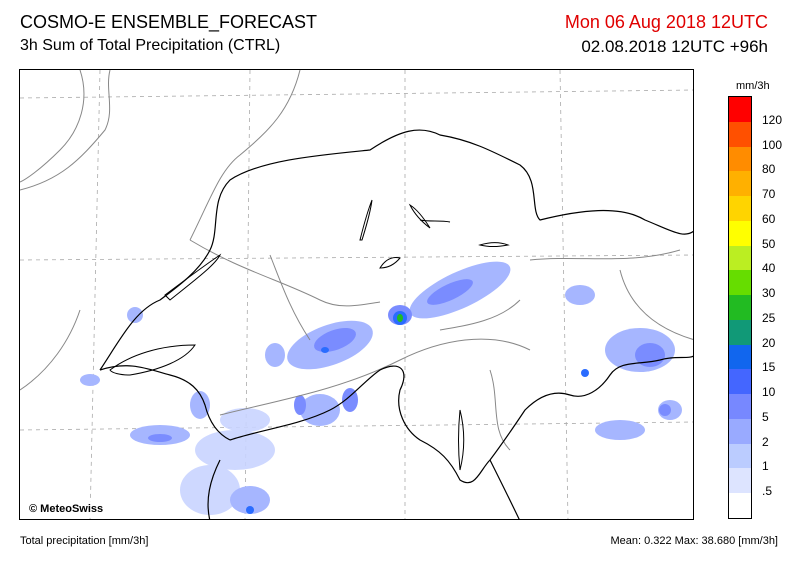 The height and width of the screenshot is (562, 800). What do you see at coordinates (753, 86) in the screenshot?
I see `legend-unit: mm/3h` at bounding box center [753, 86].